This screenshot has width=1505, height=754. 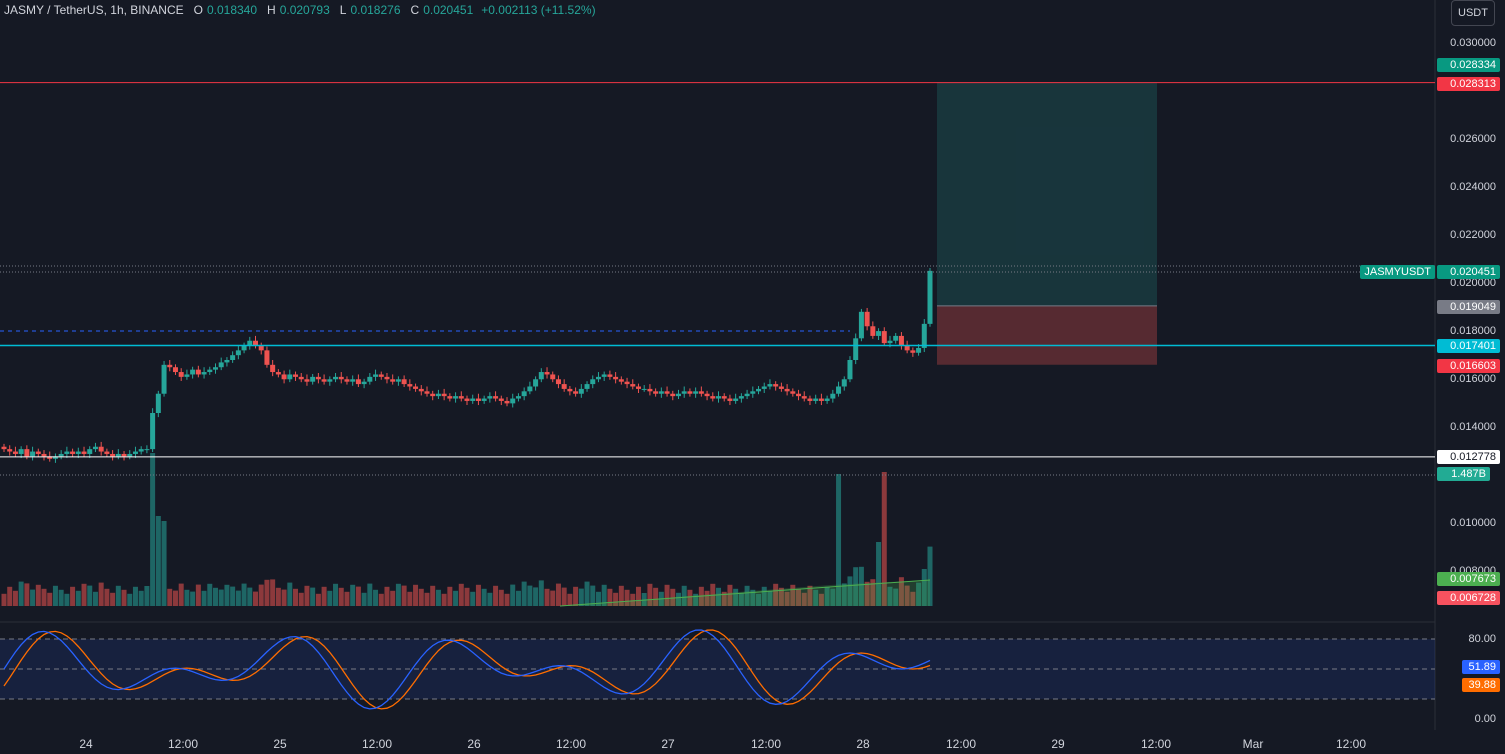 What do you see at coordinates (1473, 43) in the screenshot?
I see `price-tick: 0.030000` at bounding box center [1473, 43].